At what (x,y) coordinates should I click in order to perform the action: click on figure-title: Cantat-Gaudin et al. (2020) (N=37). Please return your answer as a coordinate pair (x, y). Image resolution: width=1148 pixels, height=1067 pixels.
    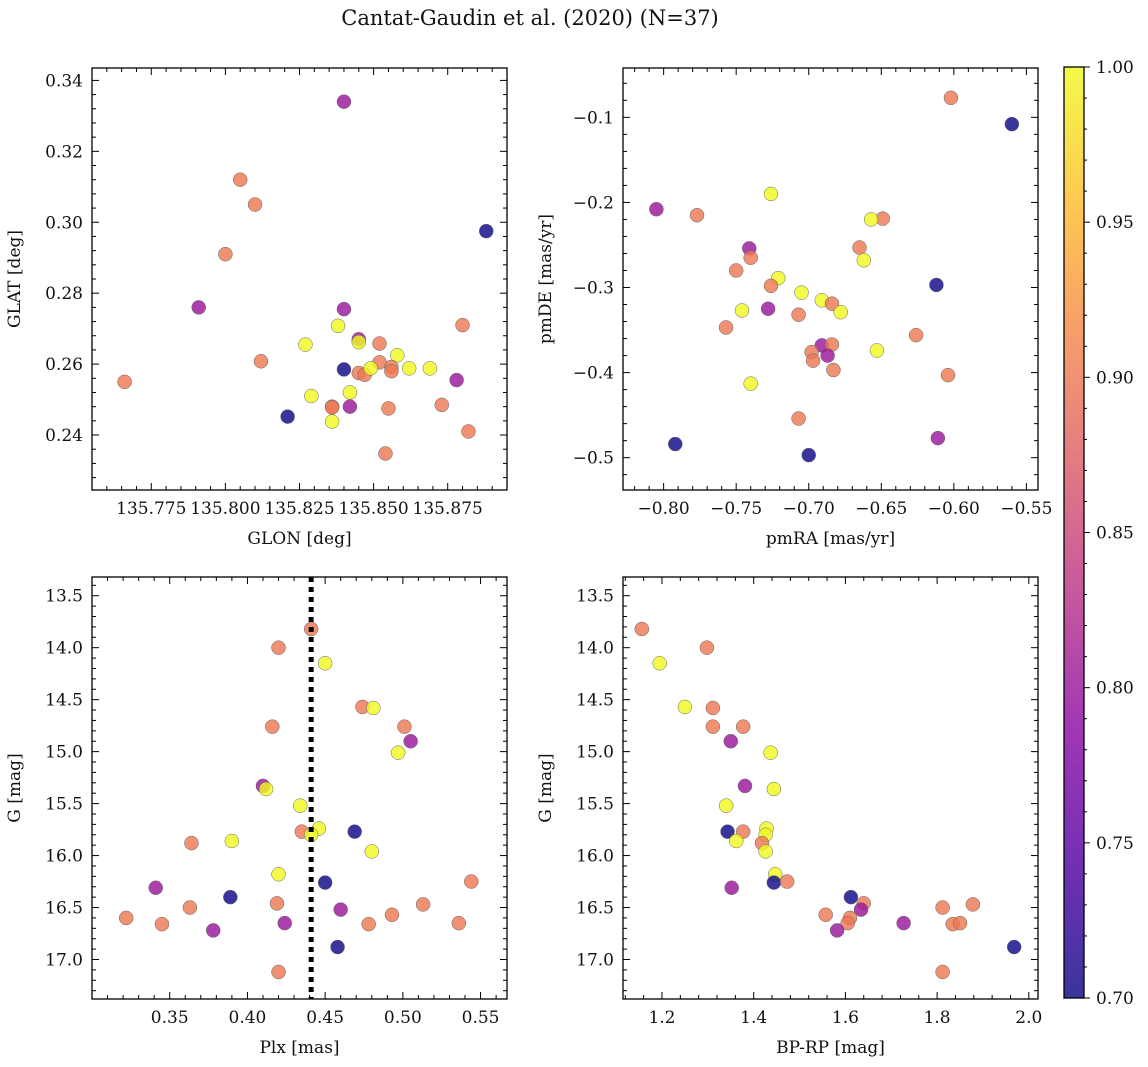
    Looking at the image, I should click on (530, 18).